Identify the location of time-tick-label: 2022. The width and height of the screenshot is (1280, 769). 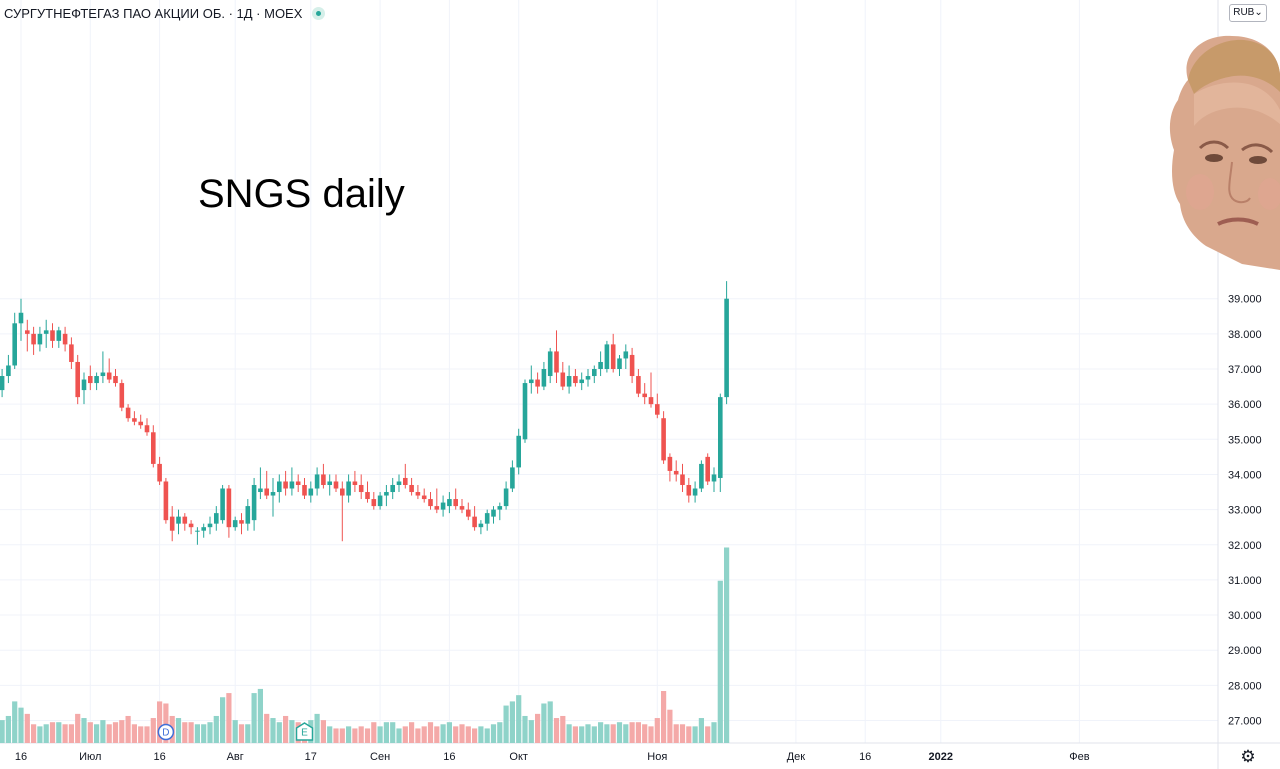
(941, 757).